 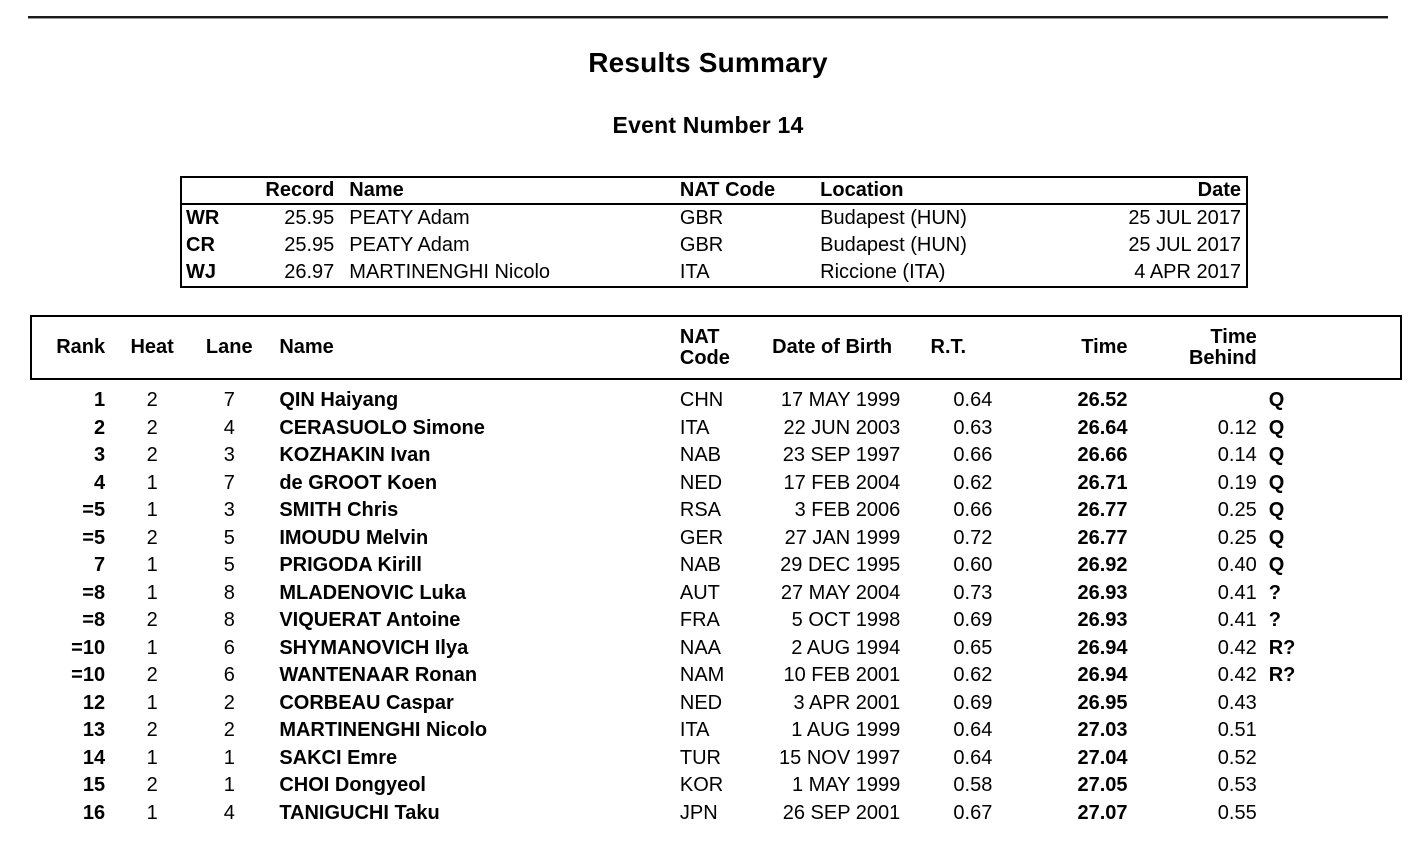 I want to click on results-cell-nat: KOR, so click(x=701, y=785).